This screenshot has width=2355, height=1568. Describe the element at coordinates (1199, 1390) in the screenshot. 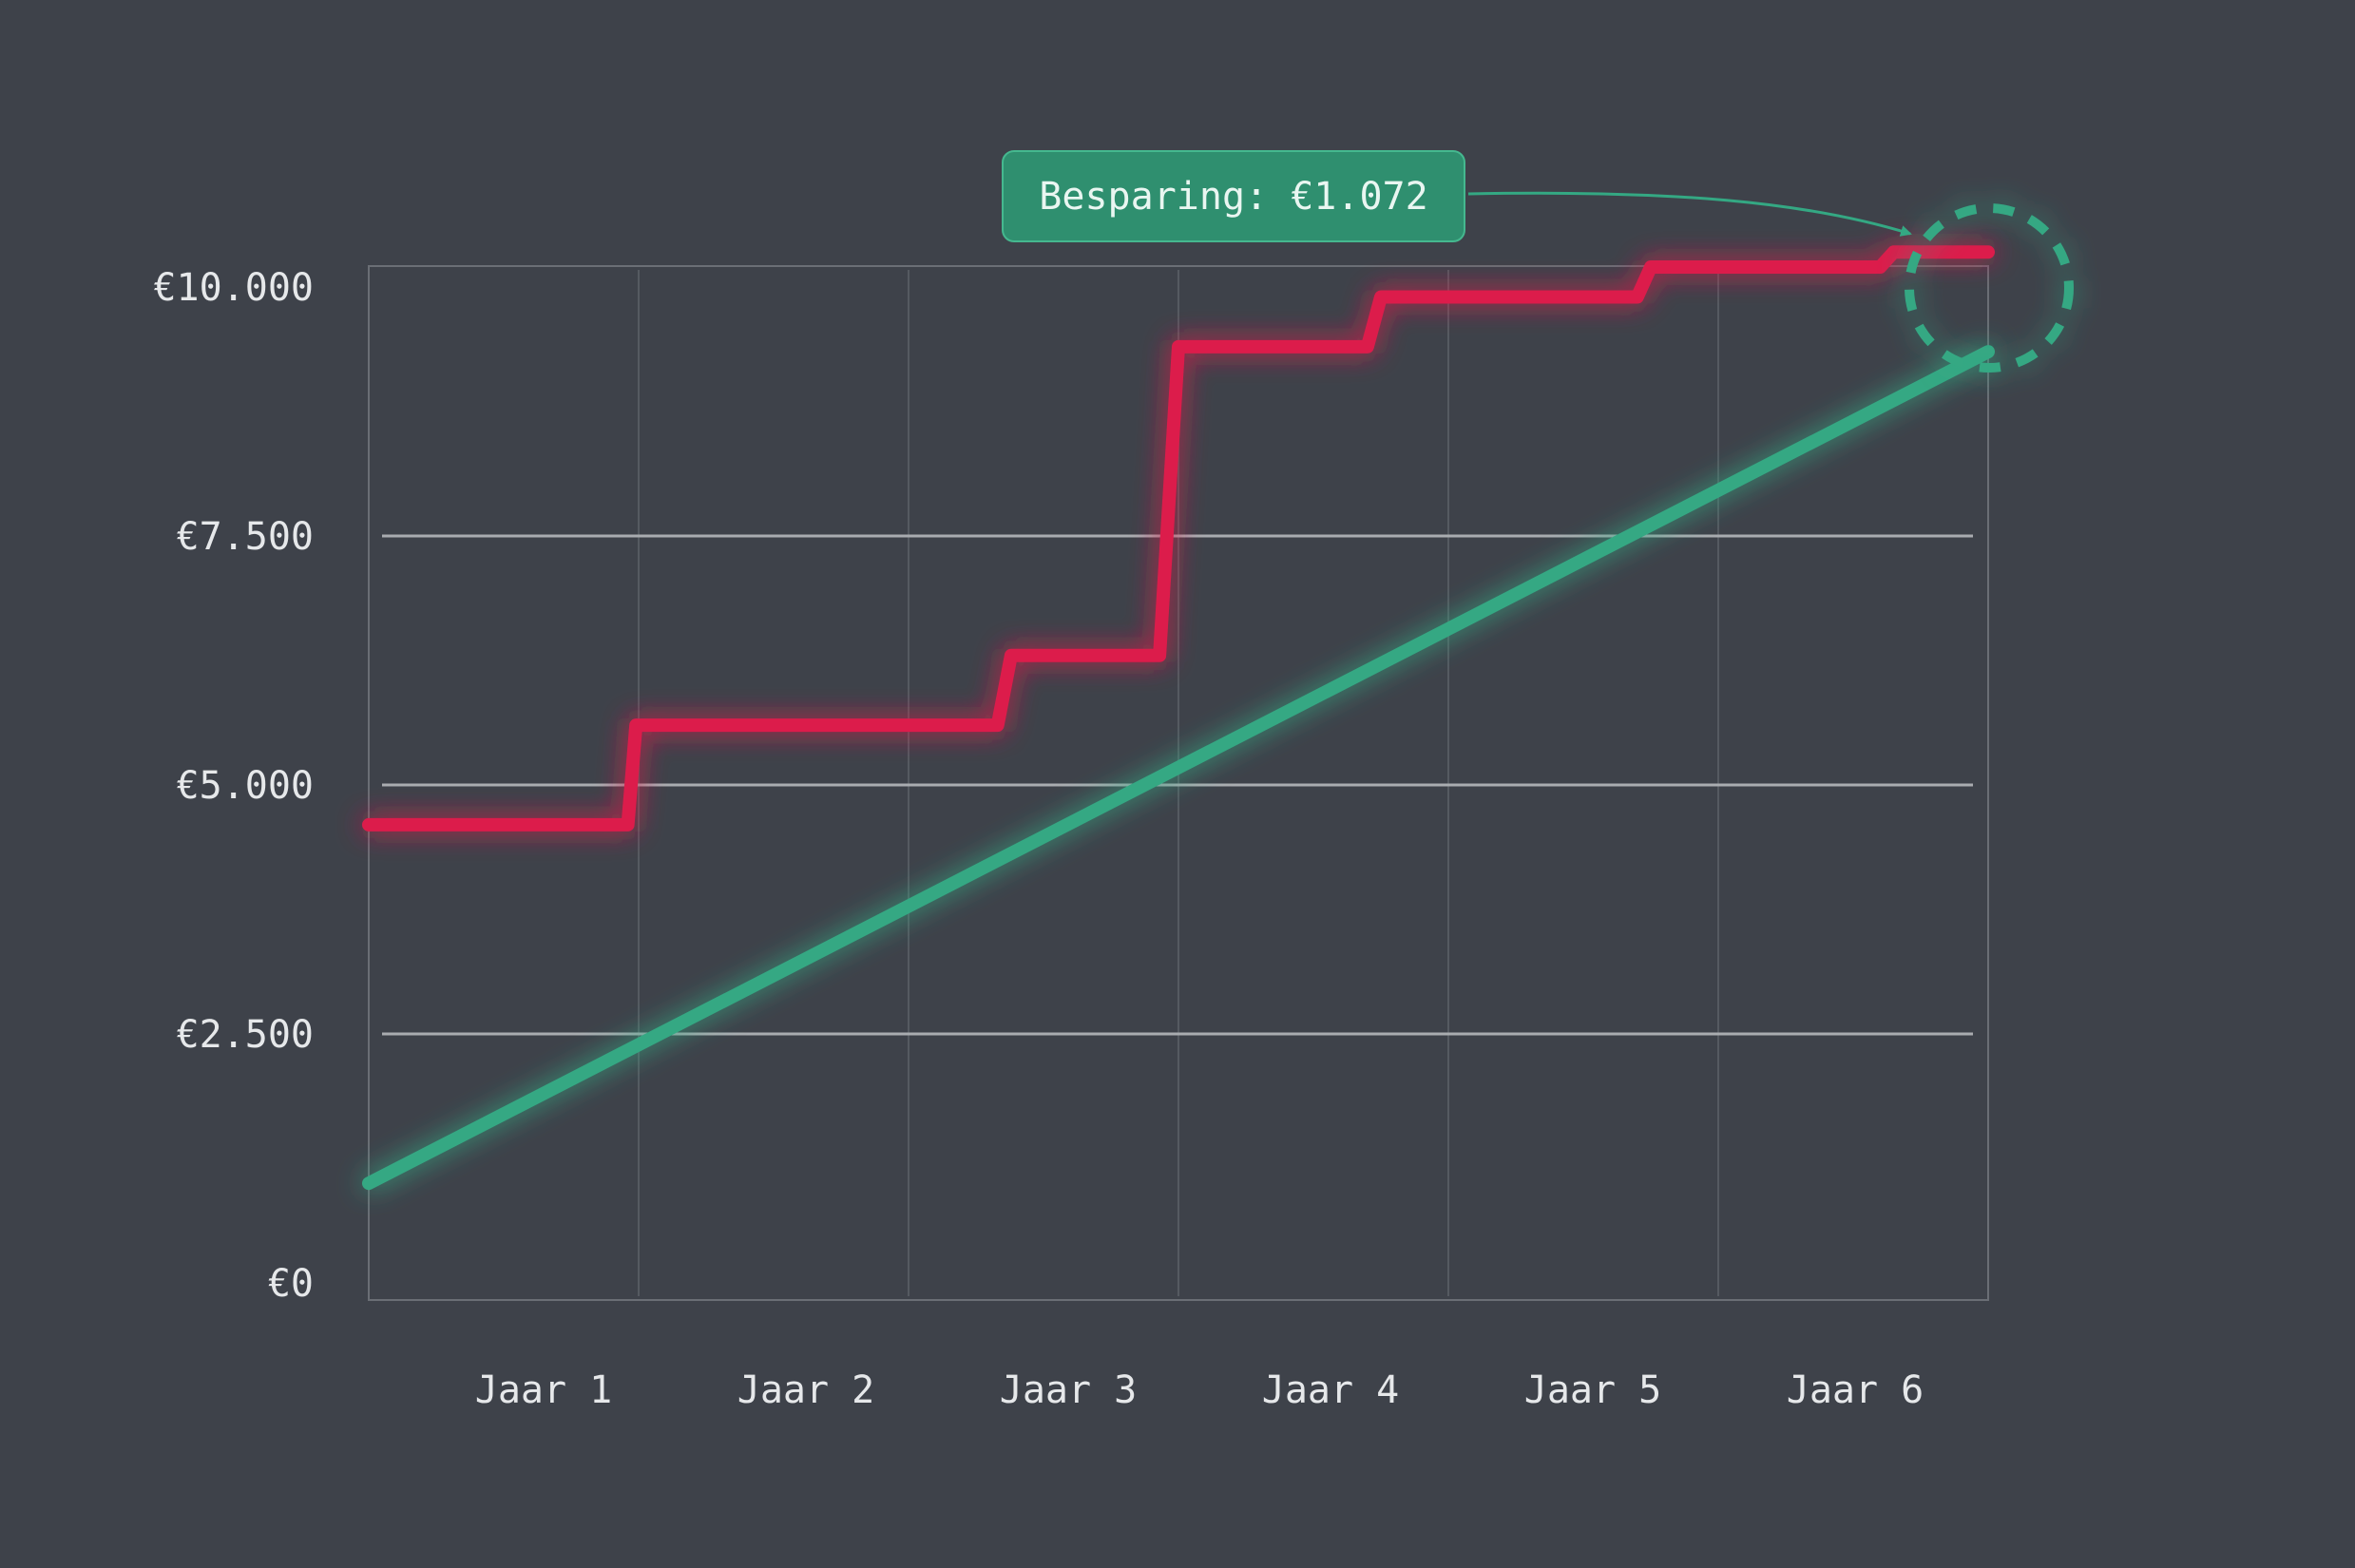

I see `x-axis-ticks: Jaar 1 Jaar 2 Jaar 3 Jaar 4 Jaar 5 Jaar 6` at that location.